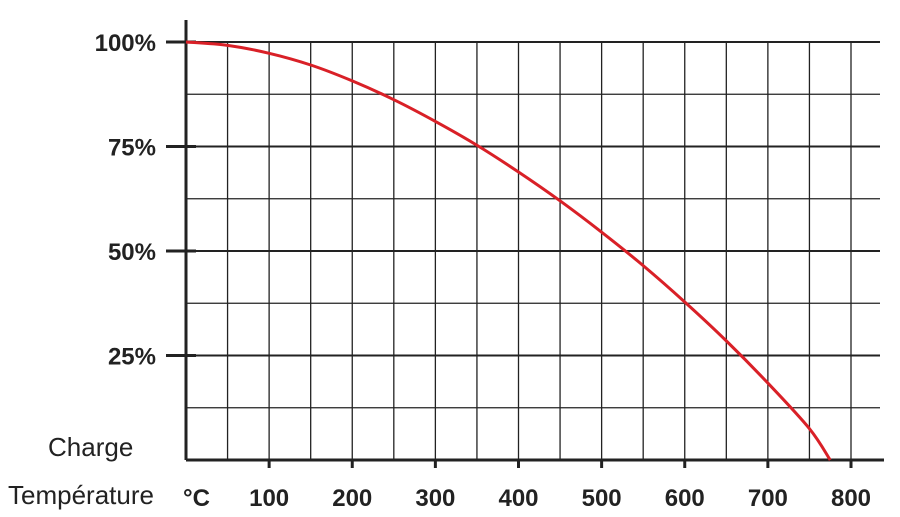 This screenshot has width=900, height=517. Describe the element at coordinates (196, 498) in the screenshot. I see `x-axis-unit: °C` at that location.